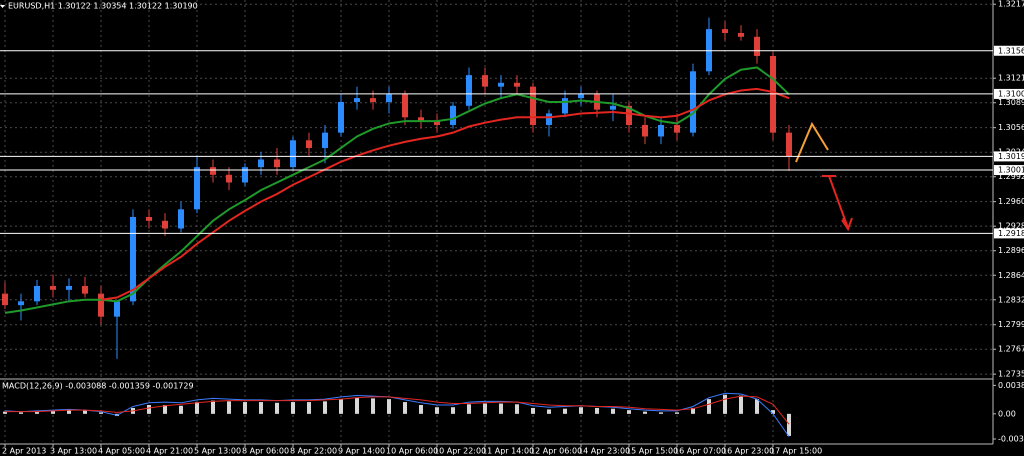 The image size is (1024, 456). I want to click on y-tick-label: 1.31210, so click(1011, 78).